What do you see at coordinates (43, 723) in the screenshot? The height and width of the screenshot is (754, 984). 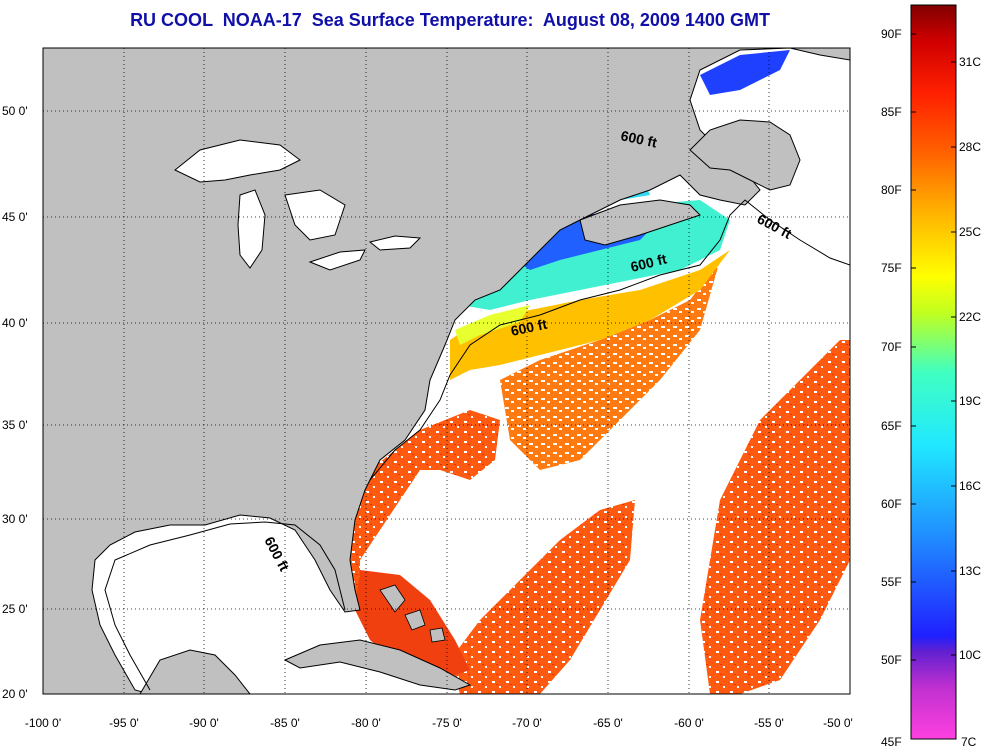 I see `lon-label: -100 0'` at bounding box center [43, 723].